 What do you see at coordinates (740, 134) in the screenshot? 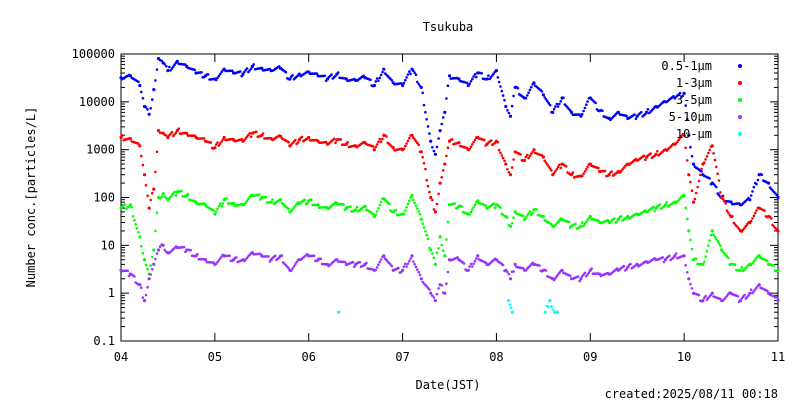
I see `legend-marker` at bounding box center [740, 134].